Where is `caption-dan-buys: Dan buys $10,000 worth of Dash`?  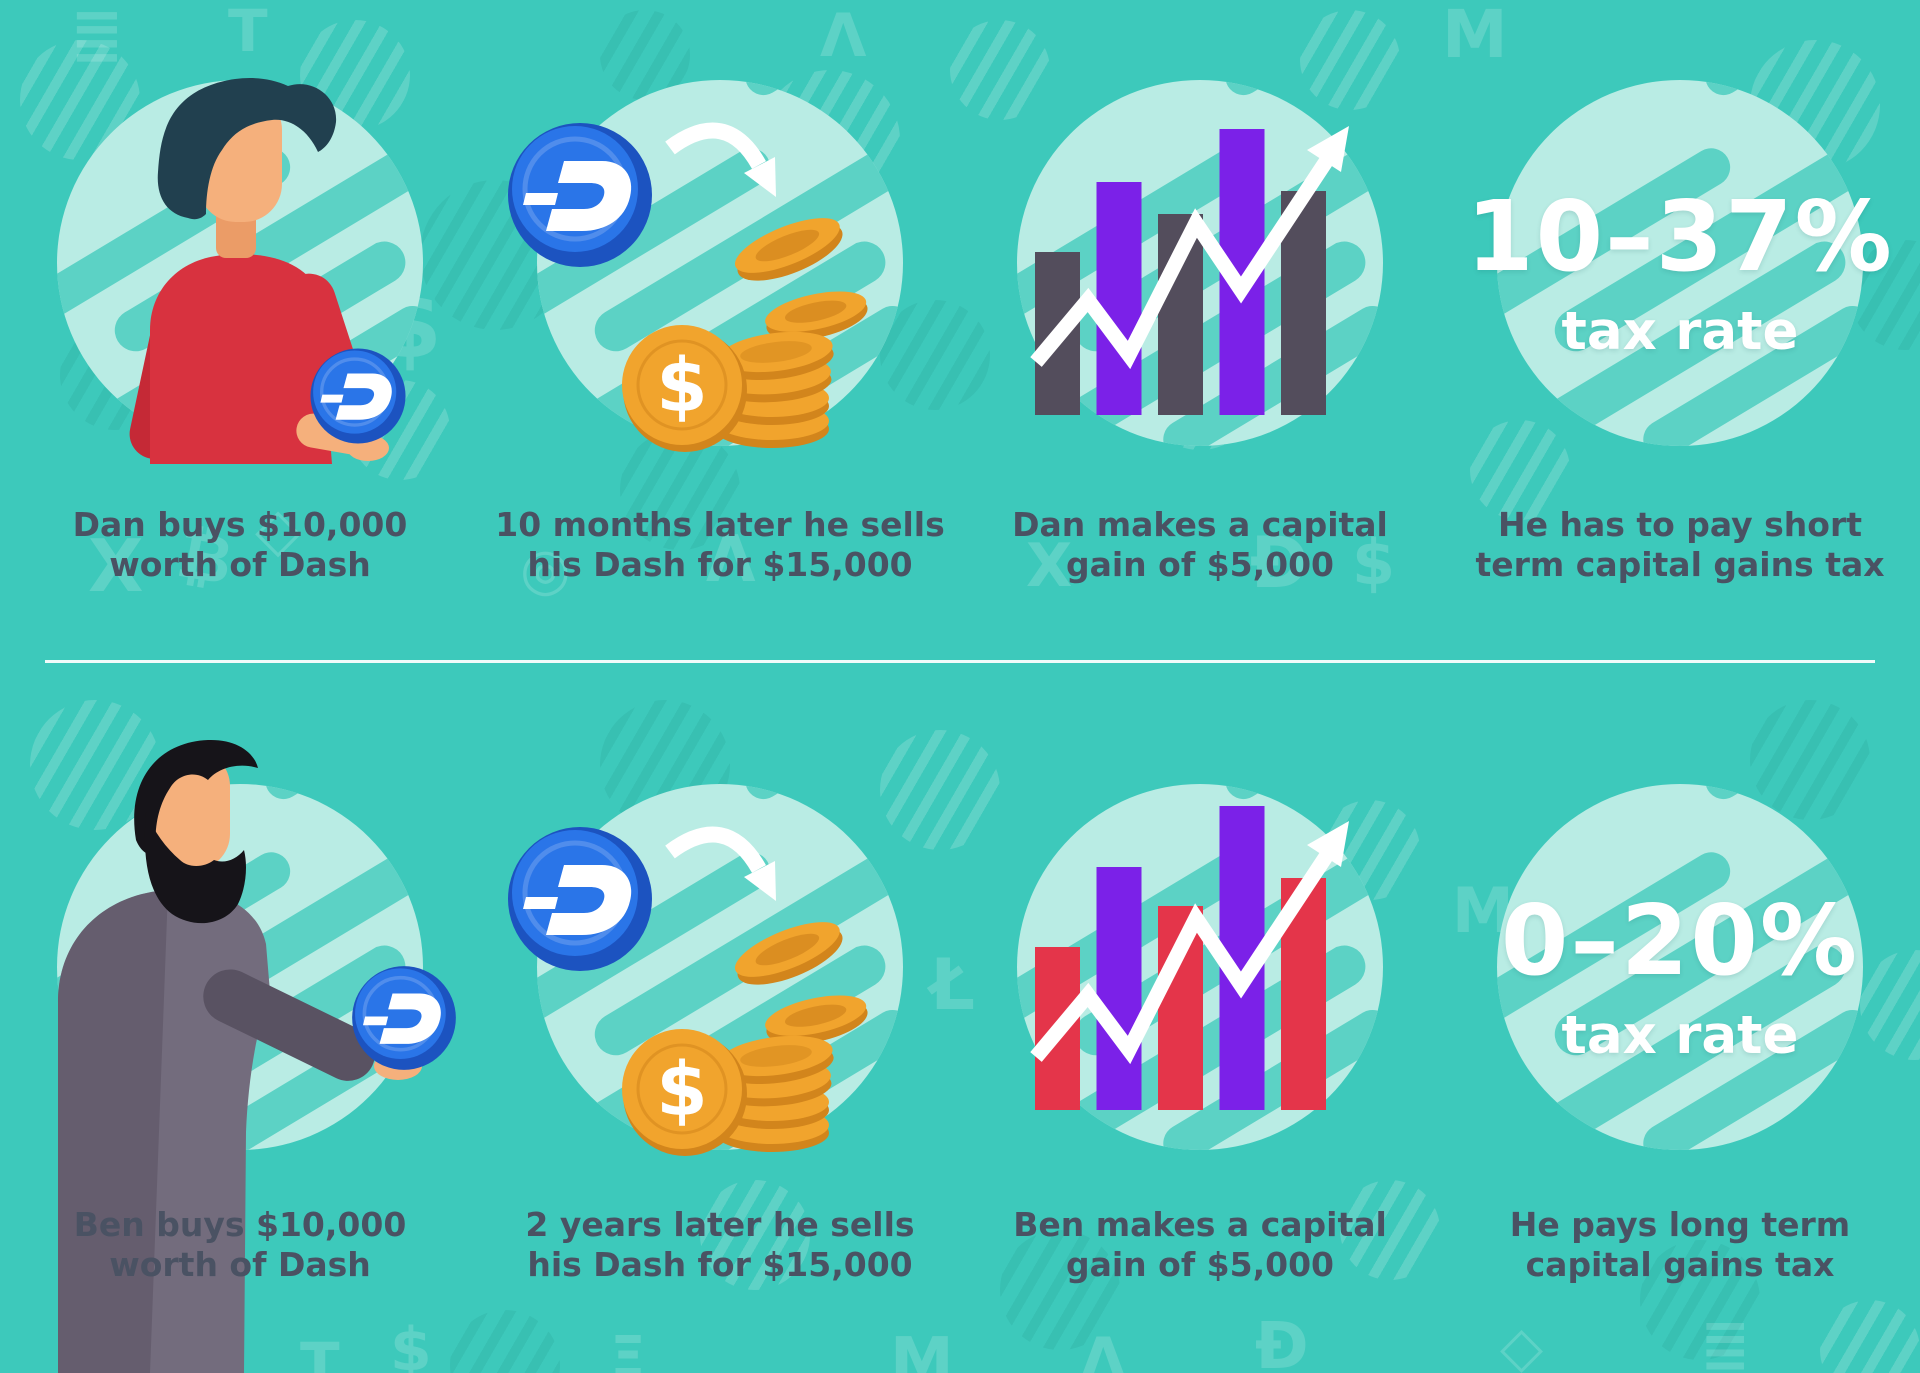
caption-dan-buys: Dan buys $10,000 worth of Dash is located at coordinates (240, 545).